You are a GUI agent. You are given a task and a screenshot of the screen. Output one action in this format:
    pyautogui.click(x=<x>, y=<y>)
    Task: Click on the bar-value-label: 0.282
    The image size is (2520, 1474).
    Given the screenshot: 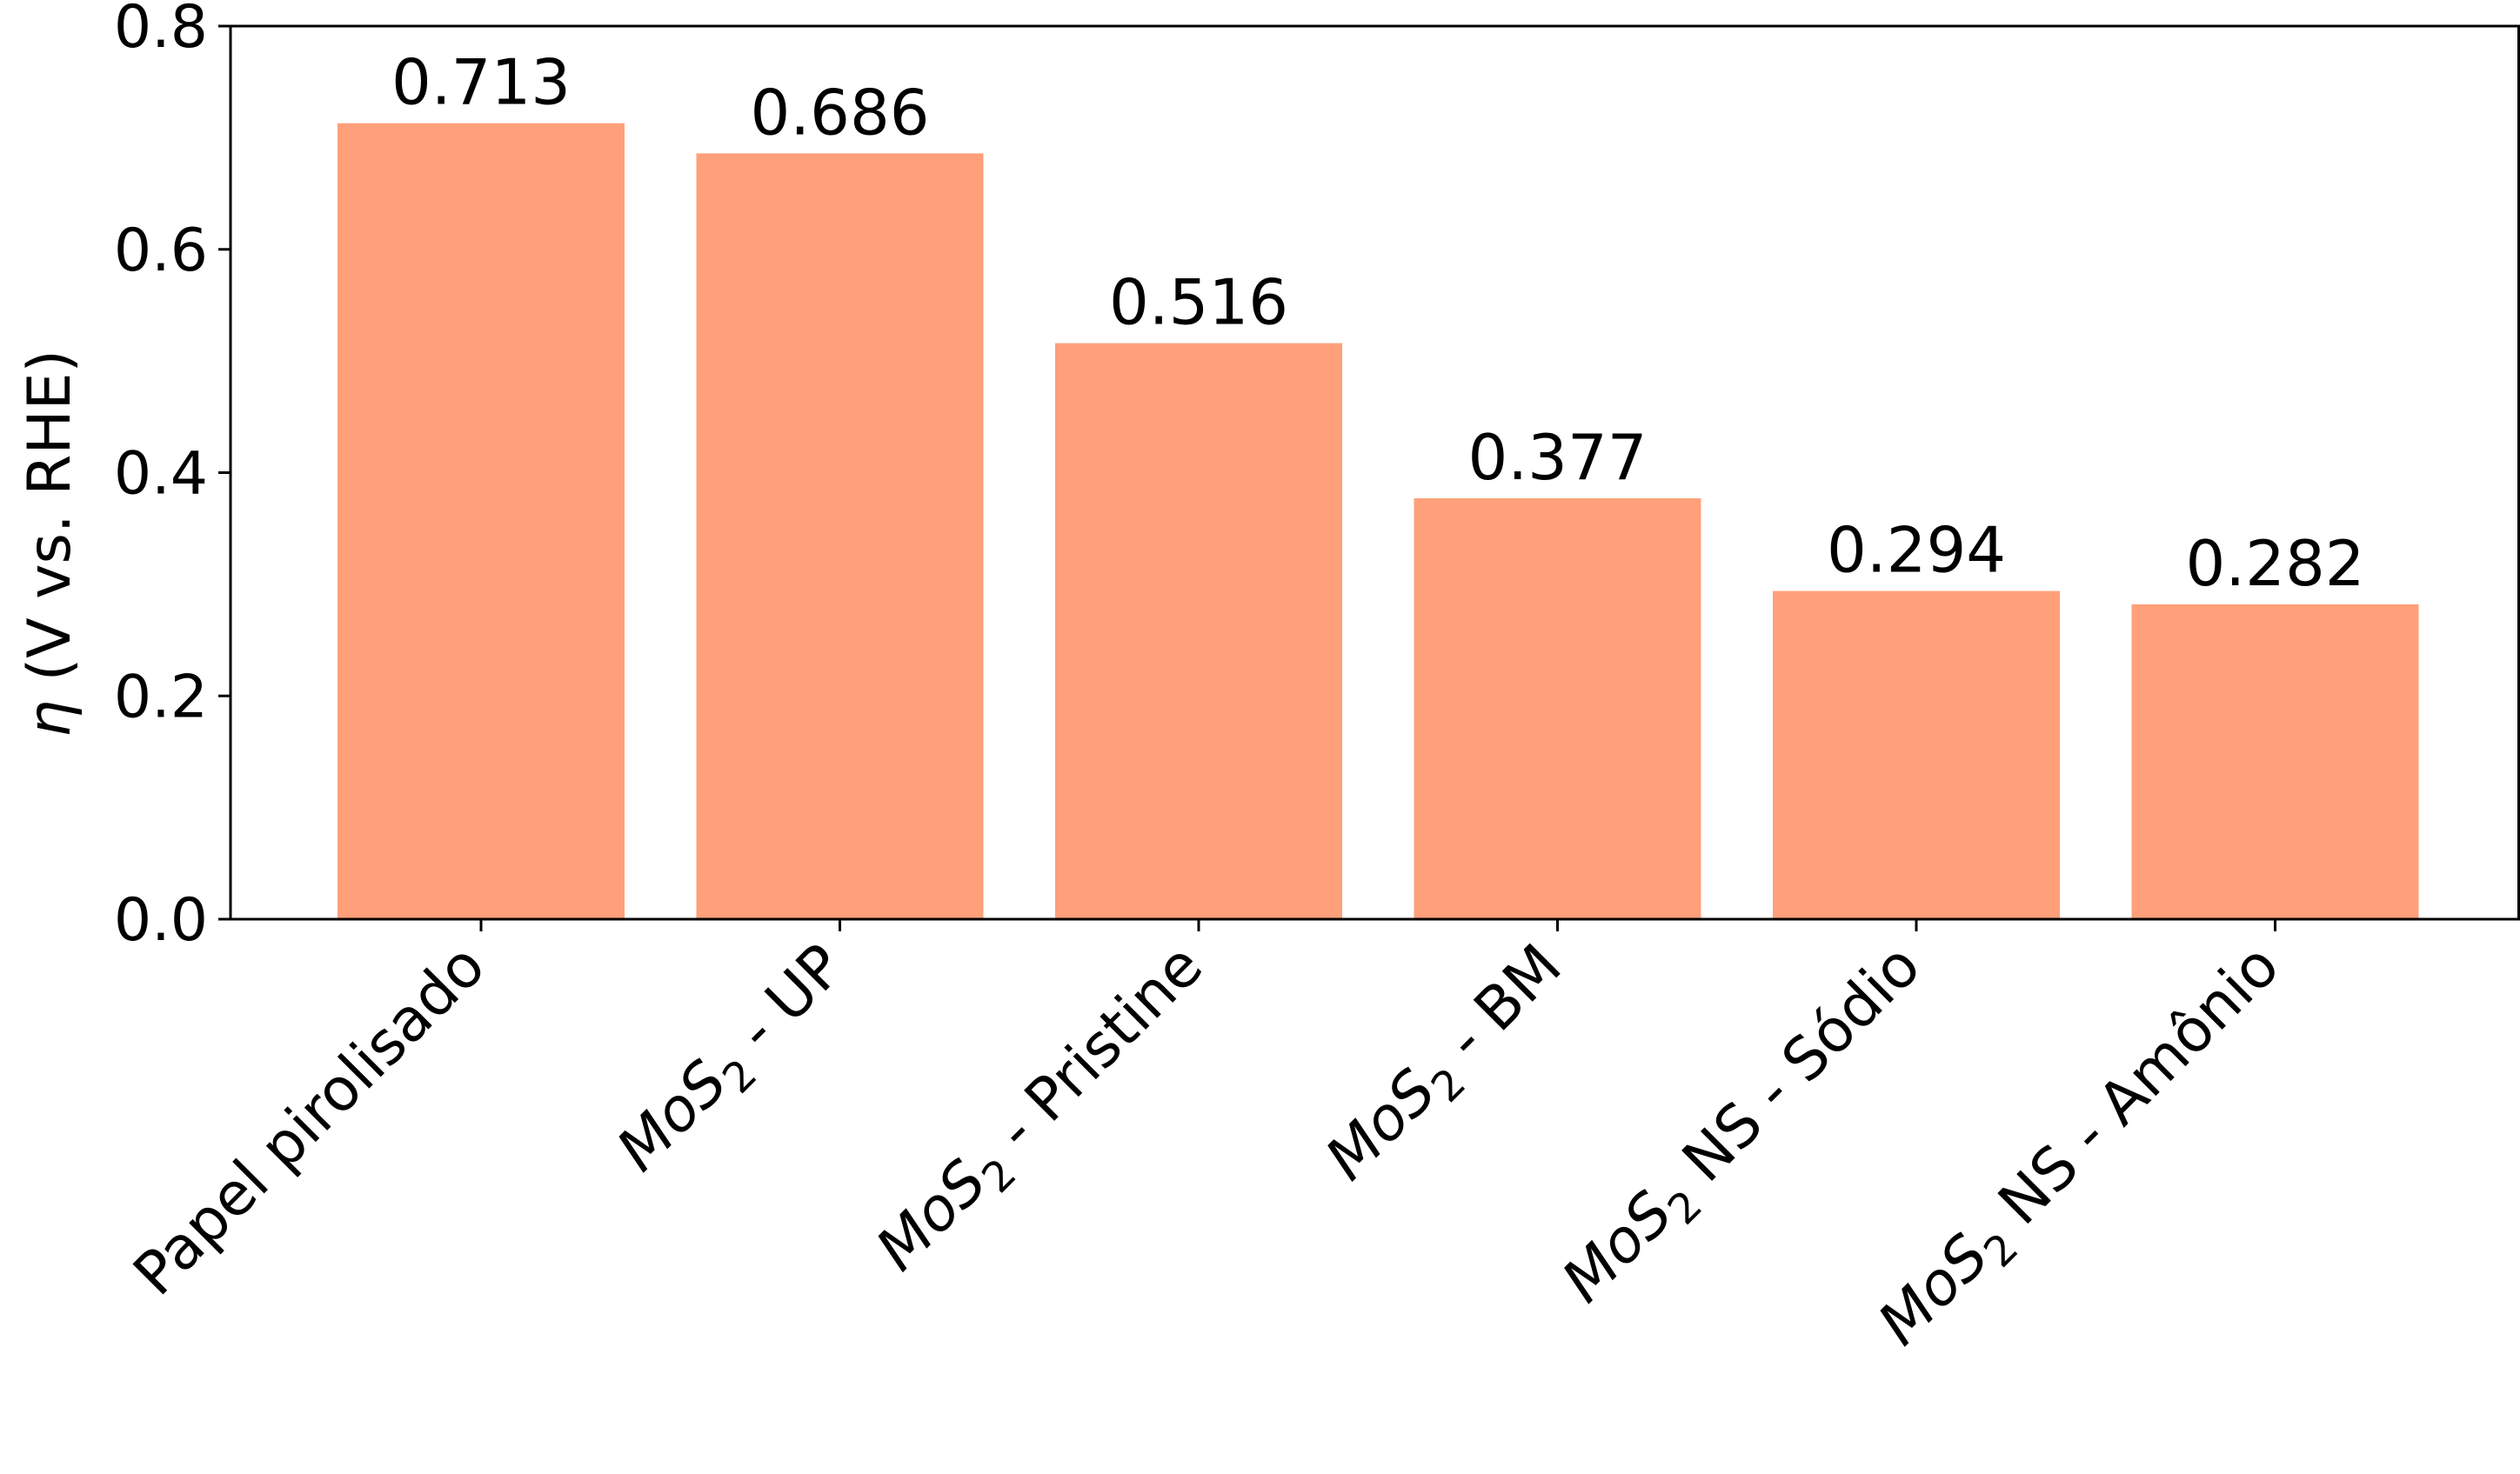 What is the action you would take?
    pyautogui.click(x=2274, y=563)
    